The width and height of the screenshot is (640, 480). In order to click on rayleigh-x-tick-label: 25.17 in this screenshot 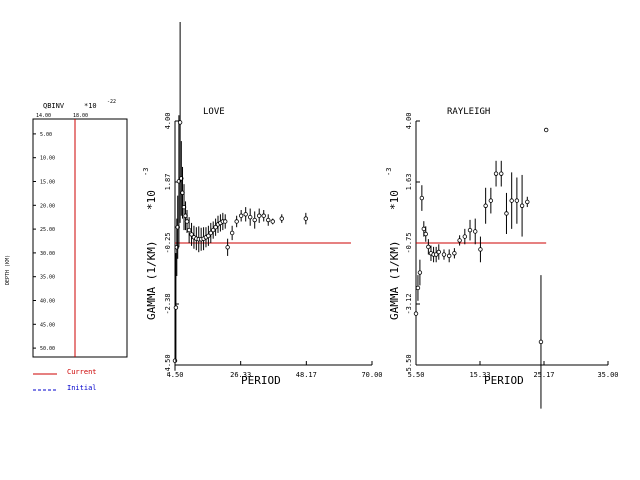, I will do `click(543, 375)`.